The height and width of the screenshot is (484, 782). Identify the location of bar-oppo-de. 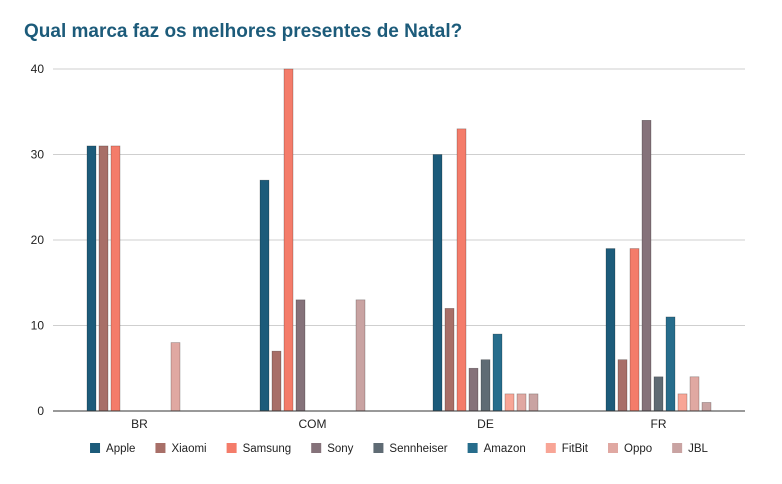
(521, 402).